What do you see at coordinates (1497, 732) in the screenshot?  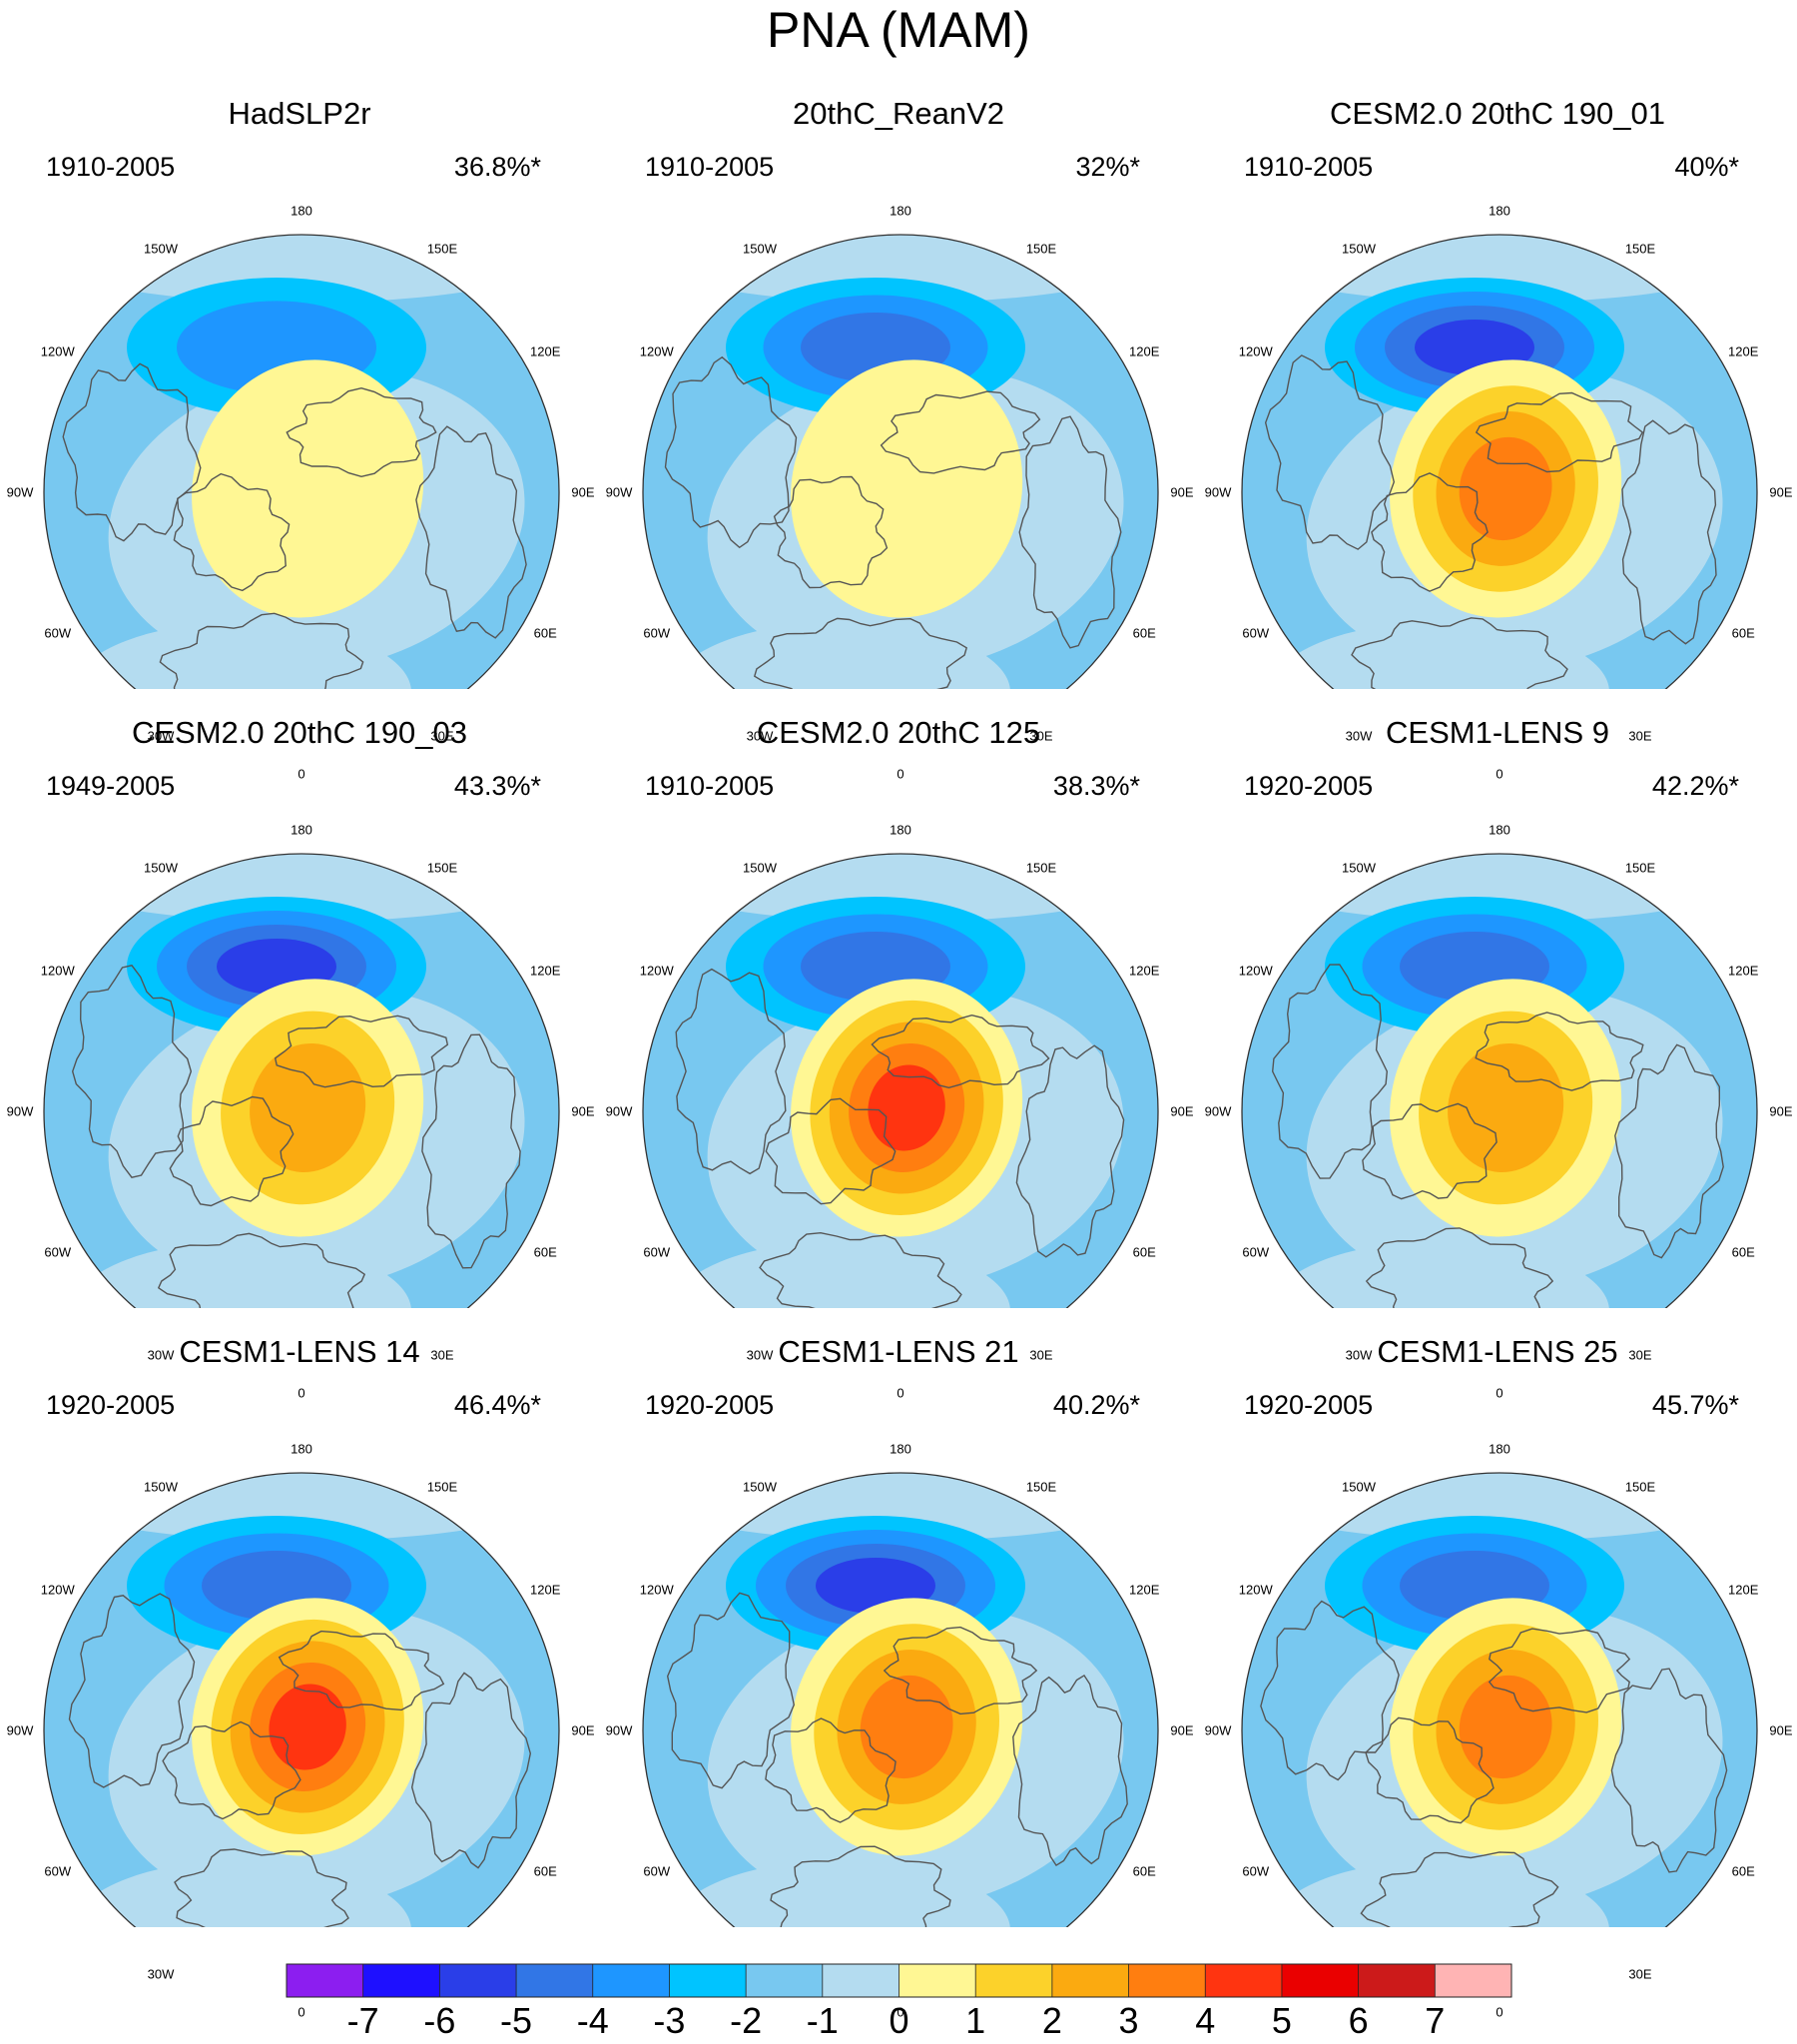 I see `panel-title: CESM1-LENS 9` at bounding box center [1497, 732].